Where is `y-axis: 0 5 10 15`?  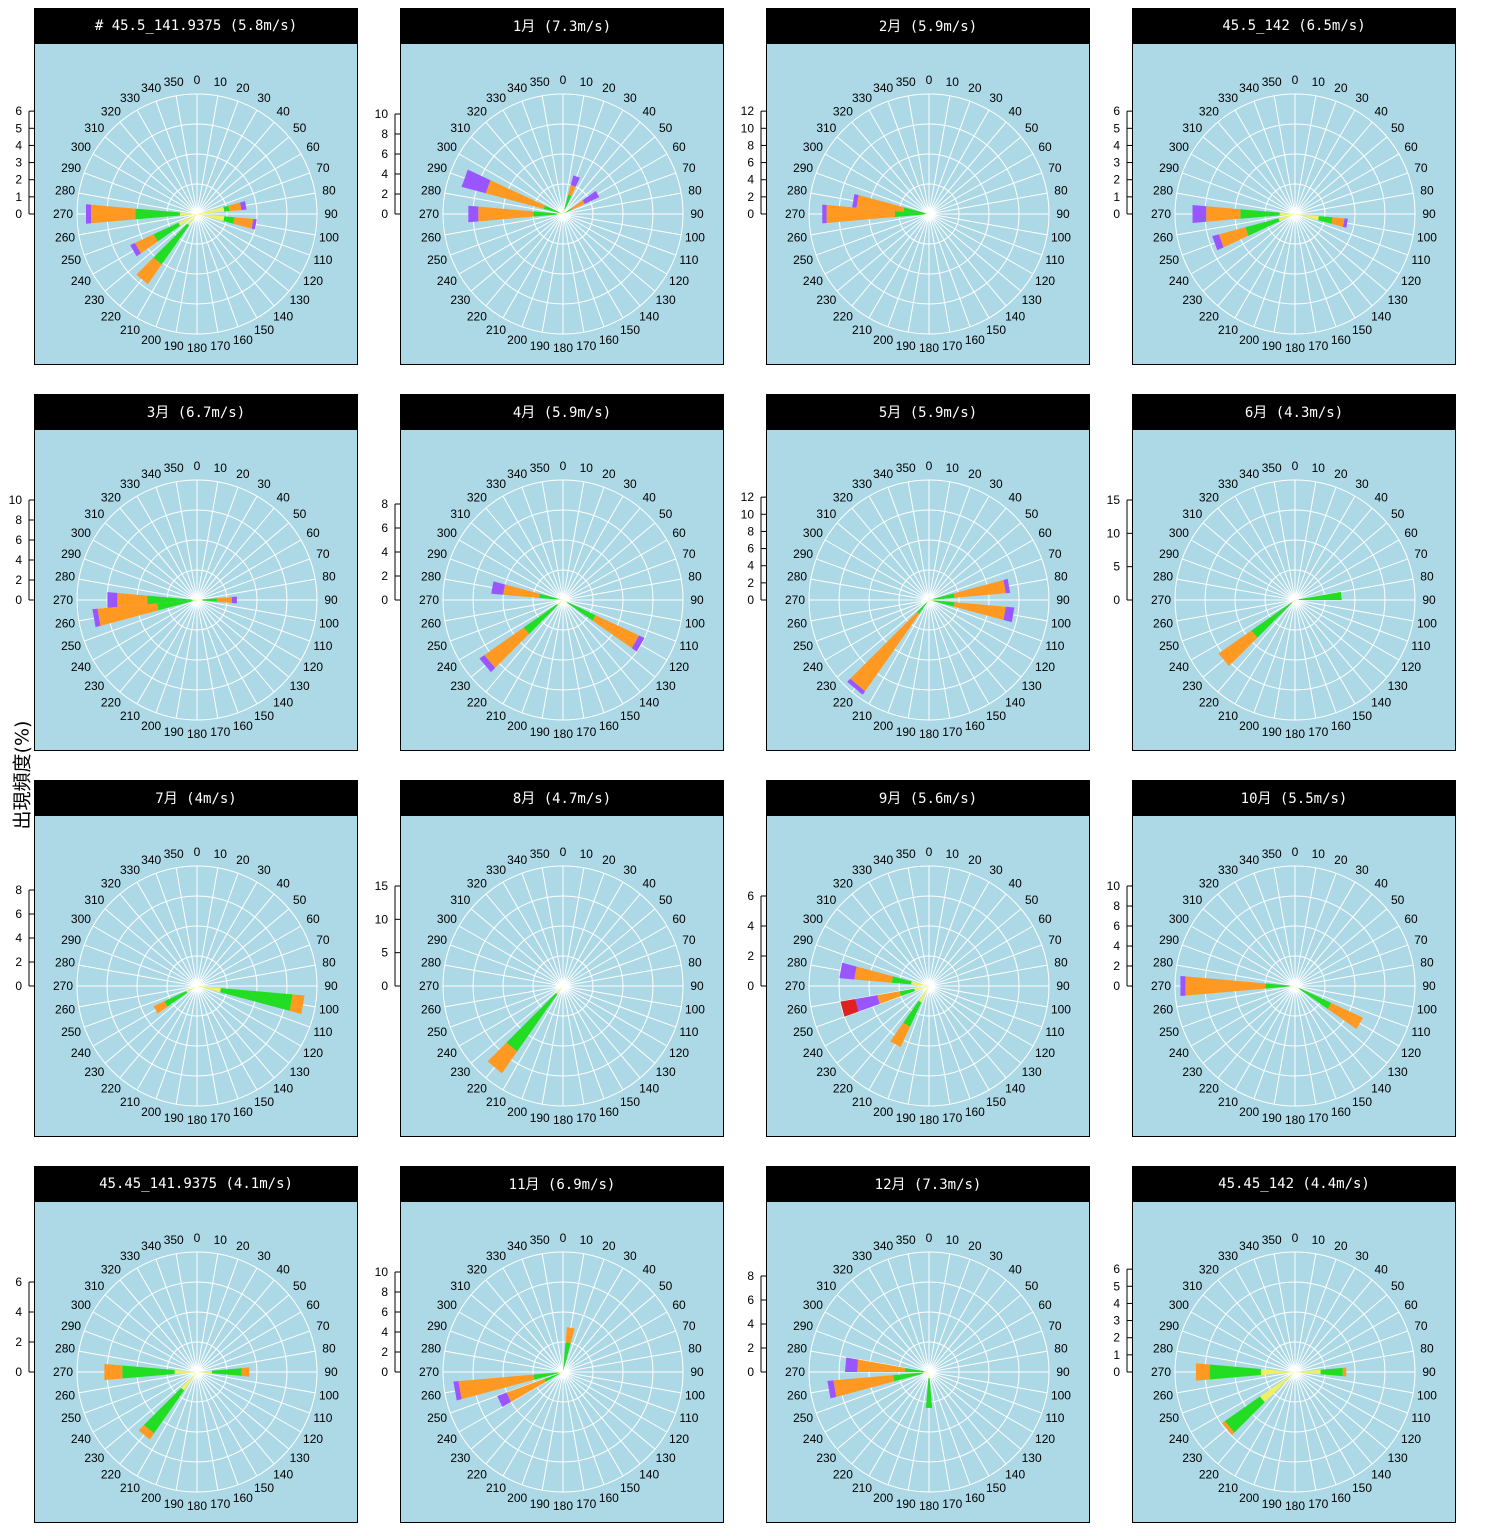
y-axis: 0 5 10 15 is located at coordinates (384, 976).